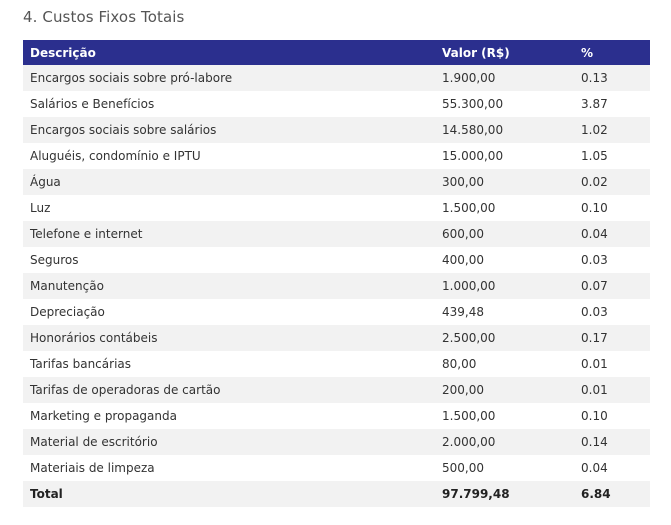 The width and height of the screenshot is (671, 525). I want to click on cell-description: Luz, so click(40, 208).